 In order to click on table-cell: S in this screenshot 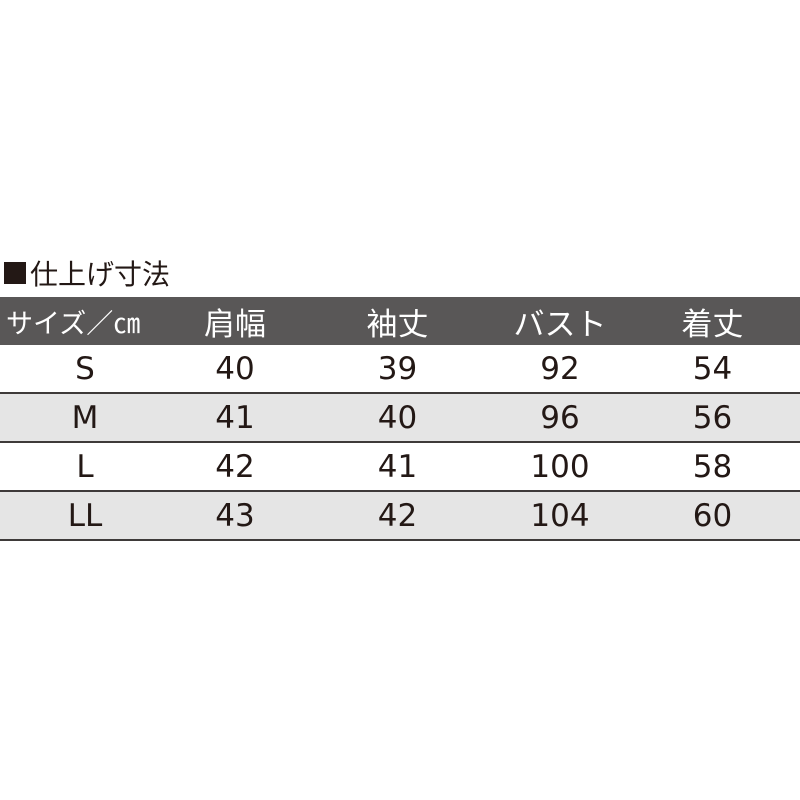, I will do `click(85, 368)`.